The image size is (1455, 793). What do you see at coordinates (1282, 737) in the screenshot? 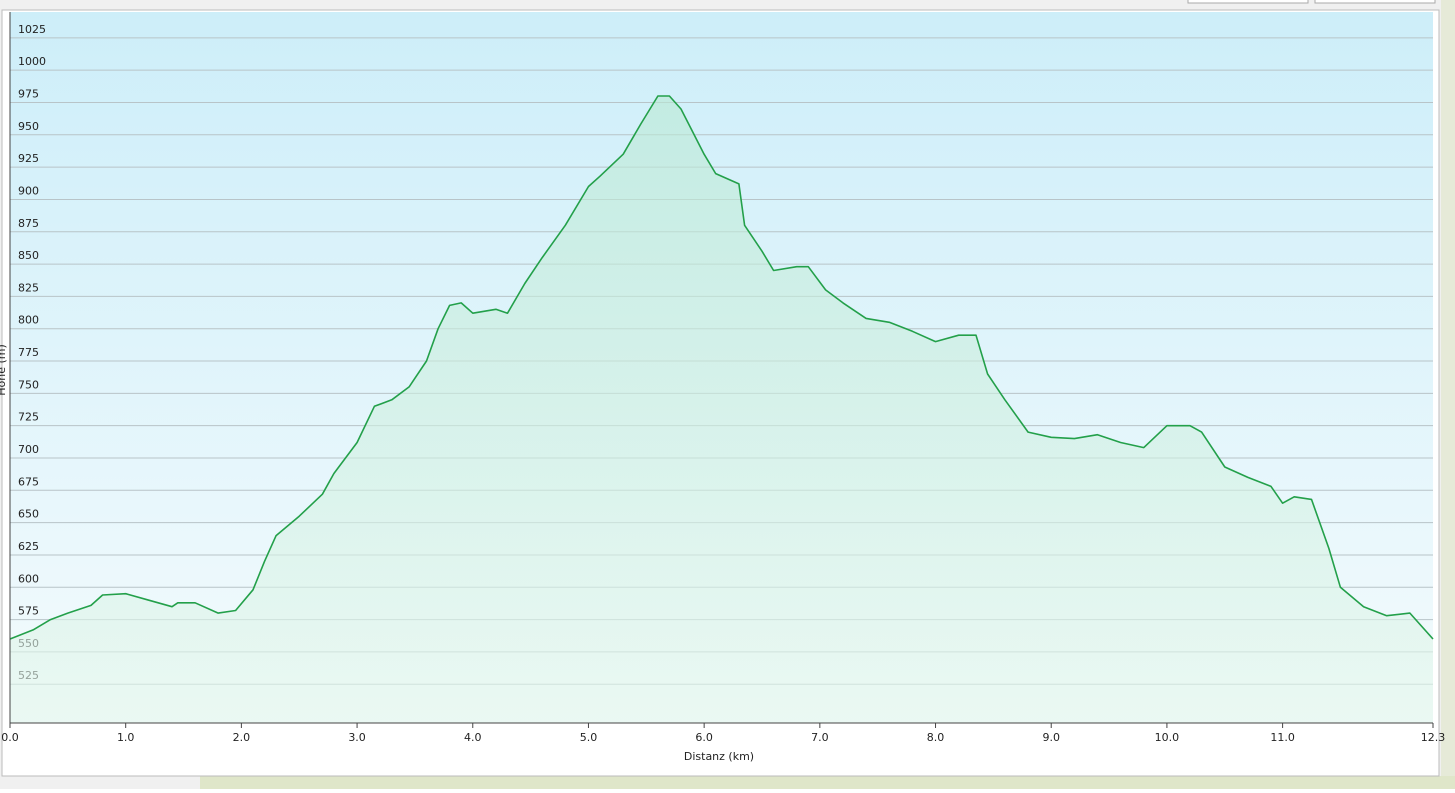
I see `x-tick-label: 11.0` at bounding box center [1282, 737].